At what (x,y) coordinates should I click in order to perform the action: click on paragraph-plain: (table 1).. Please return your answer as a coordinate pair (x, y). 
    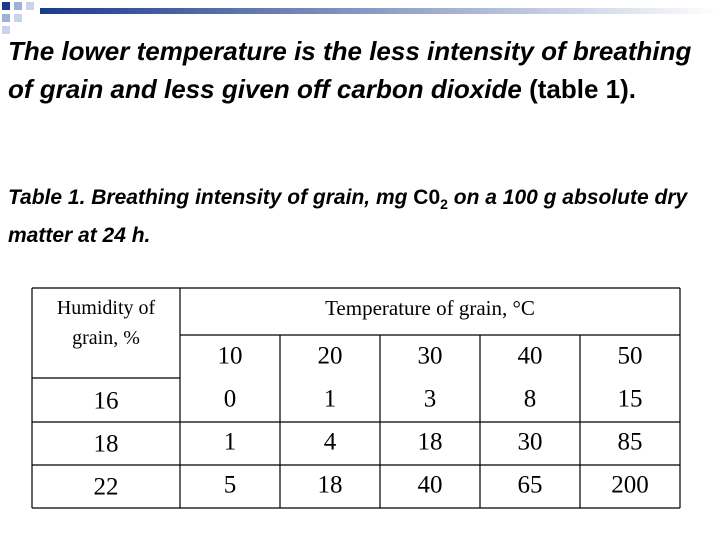
    Looking at the image, I should click on (578, 89).